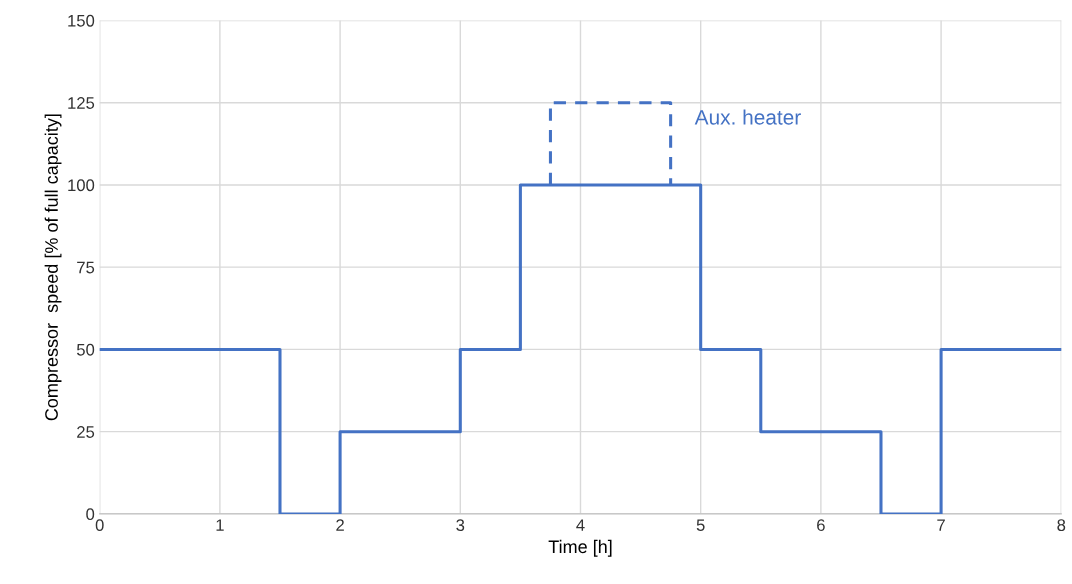 Image resolution: width=1072 pixels, height=584 pixels. What do you see at coordinates (220, 525) in the screenshot?
I see `x-tick-label: 1` at bounding box center [220, 525].